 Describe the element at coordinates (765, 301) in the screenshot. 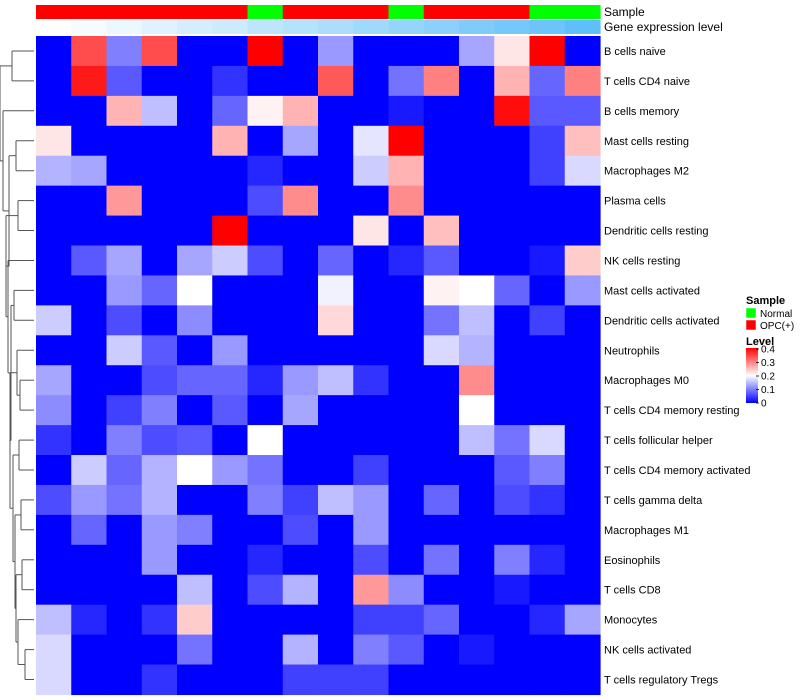

I see `legend-sample-title: Sample` at that location.